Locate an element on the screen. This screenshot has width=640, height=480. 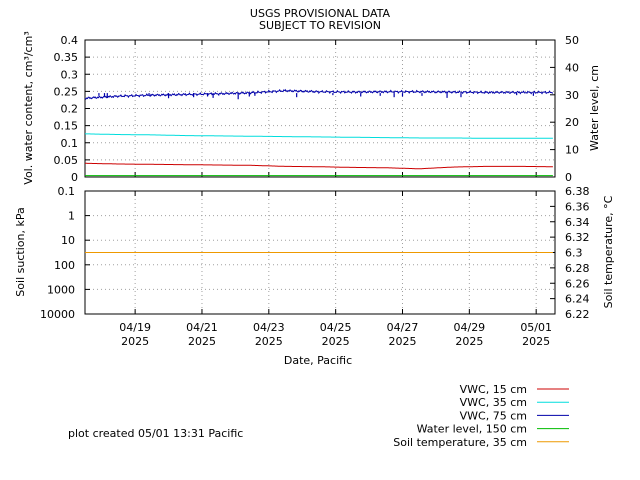
bottom-y-tick-label-left: 1000 is located at coordinates (61, 289).